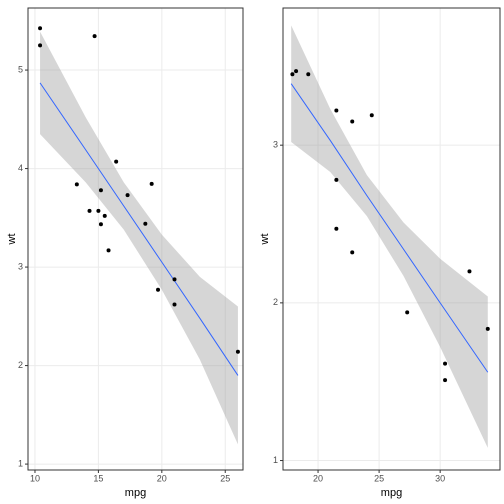 The image size is (504, 504). What do you see at coordinates (98, 478) in the screenshot?
I see `x-tick-label: 15` at bounding box center [98, 478].